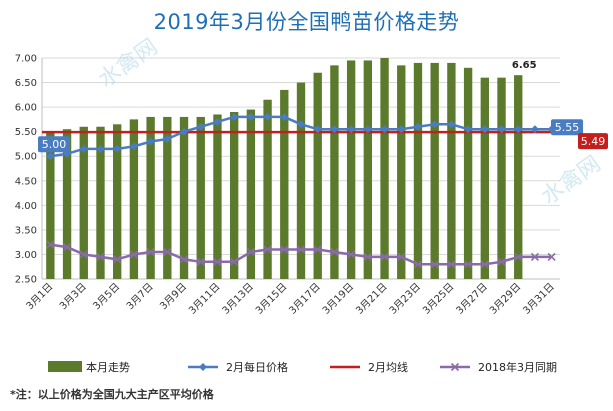  What do you see at coordinates (128, 64) in the screenshot?
I see `watermark-text: 水禽网` at bounding box center [128, 64].